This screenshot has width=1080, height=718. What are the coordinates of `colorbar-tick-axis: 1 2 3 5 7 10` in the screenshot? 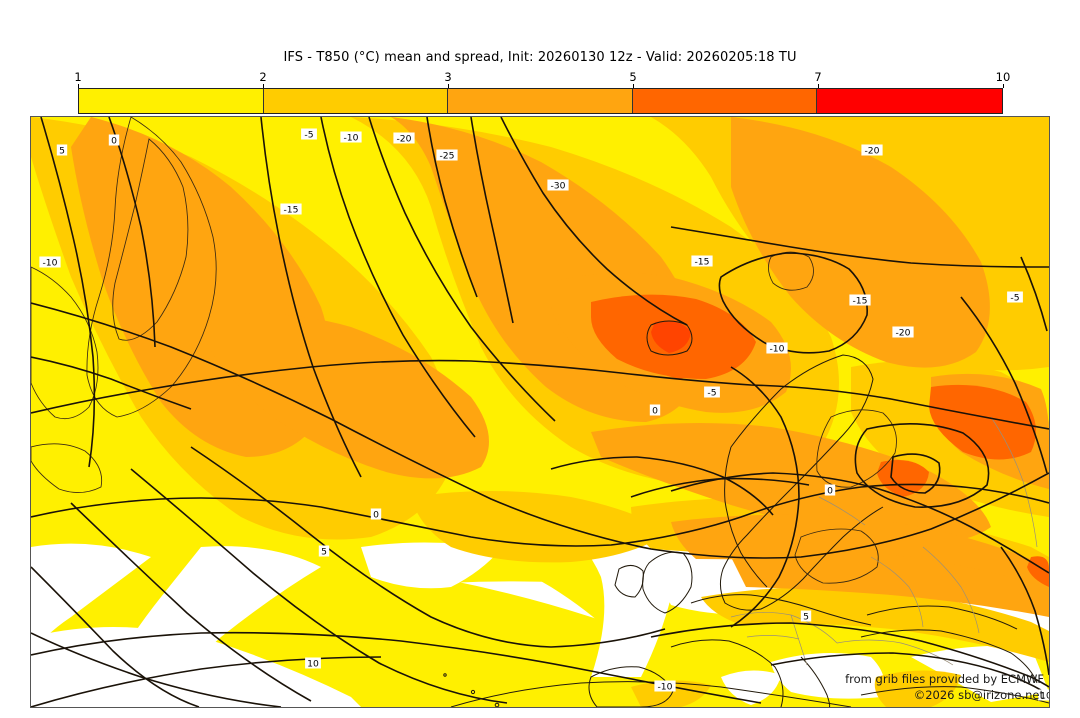 It's located at (542, 79).